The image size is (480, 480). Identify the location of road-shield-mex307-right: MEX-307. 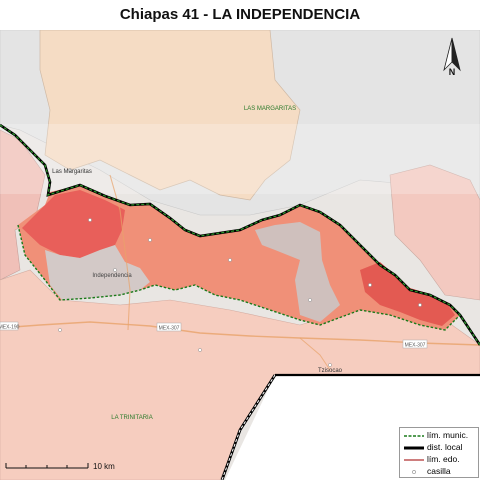
(415, 344).